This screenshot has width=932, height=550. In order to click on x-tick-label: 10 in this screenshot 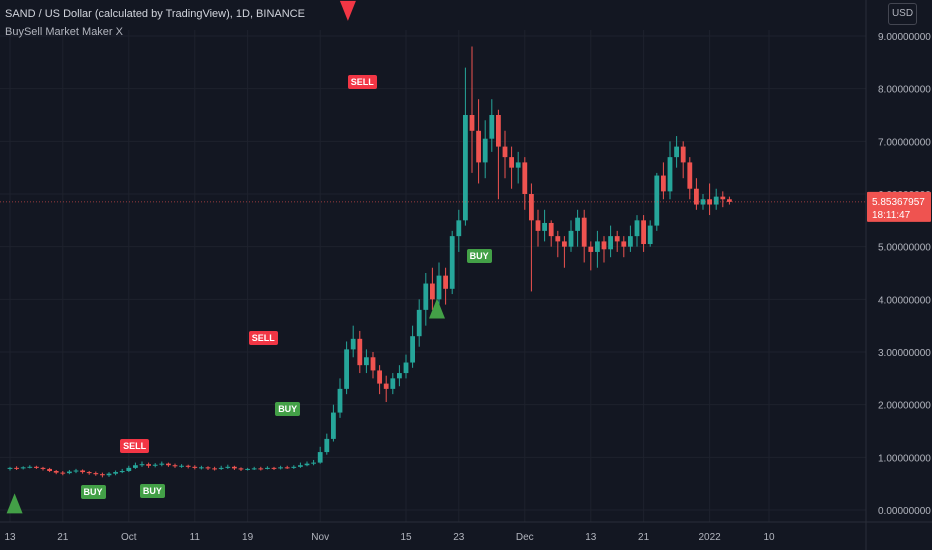, I will do `click(769, 537)`.